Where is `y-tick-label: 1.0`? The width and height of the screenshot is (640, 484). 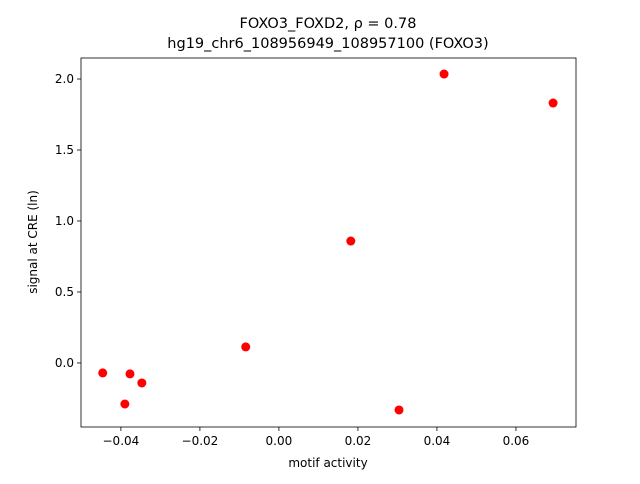 y-tick-label: 1.0 is located at coordinates (64, 221).